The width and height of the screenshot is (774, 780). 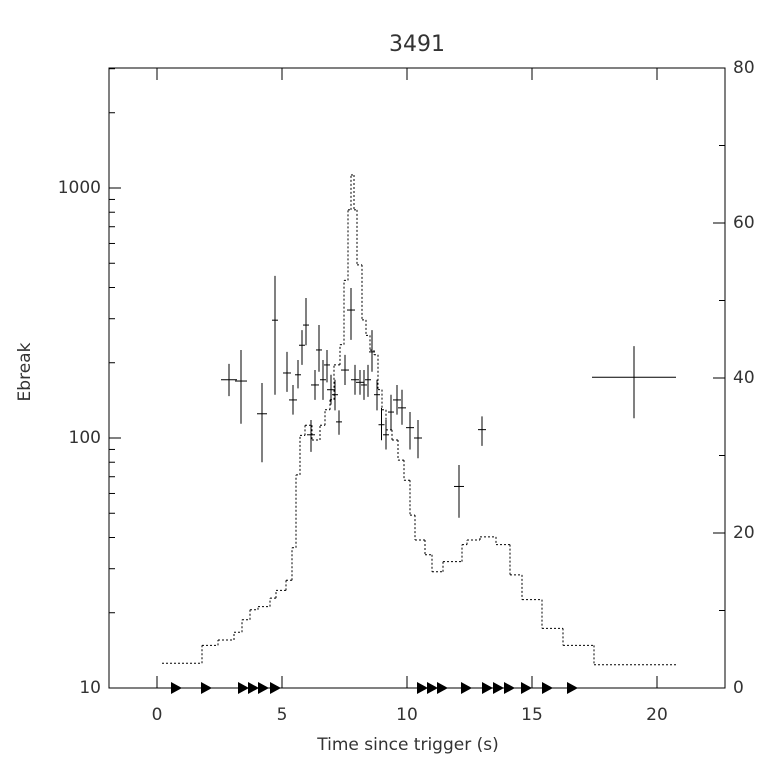 What do you see at coordinates (744, 68) in the screenshot?
I see `y2-tick-label: 80` at bounding box center [744, 68].